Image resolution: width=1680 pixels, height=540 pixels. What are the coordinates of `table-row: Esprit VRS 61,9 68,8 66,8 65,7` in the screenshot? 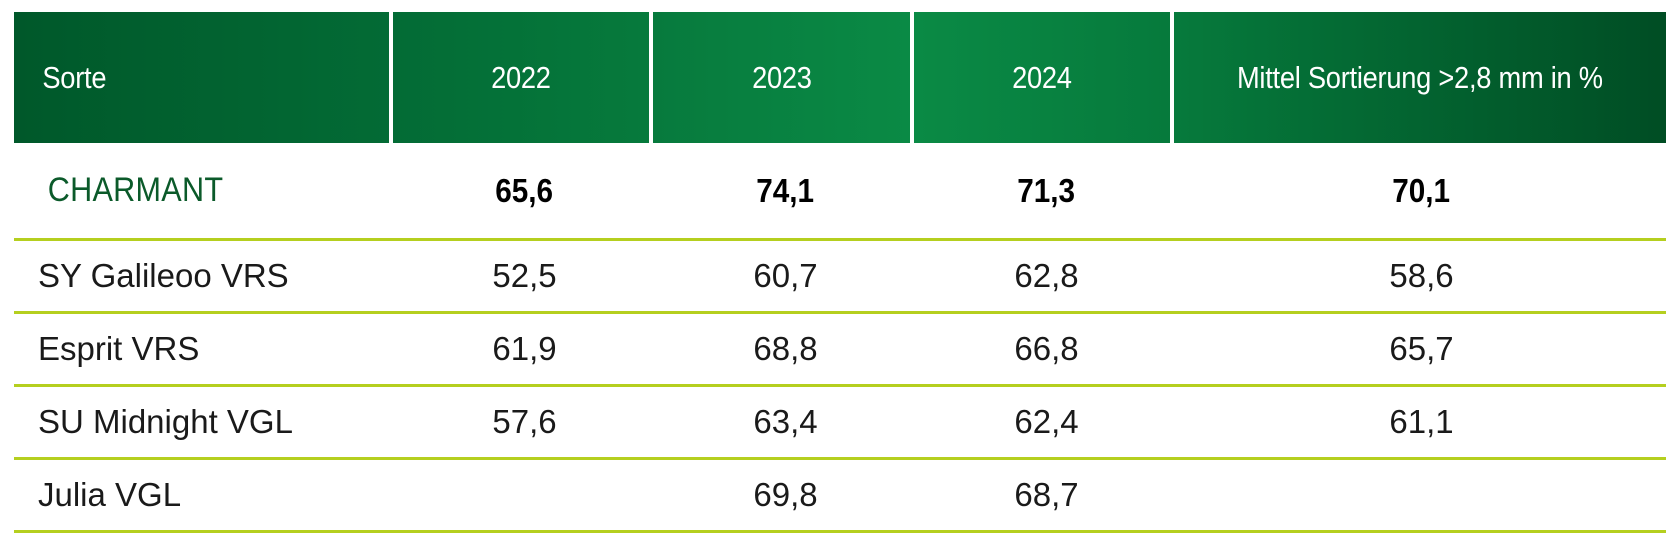 It's located at (840, 350).